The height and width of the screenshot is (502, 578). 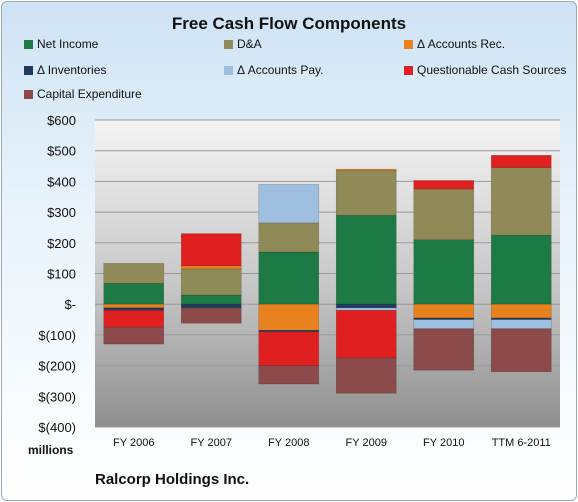 What do you see at coordinates (133, 443) in the screenshot?
I see `x-tick-label: FY 2006` at bounding box center [133, 443].